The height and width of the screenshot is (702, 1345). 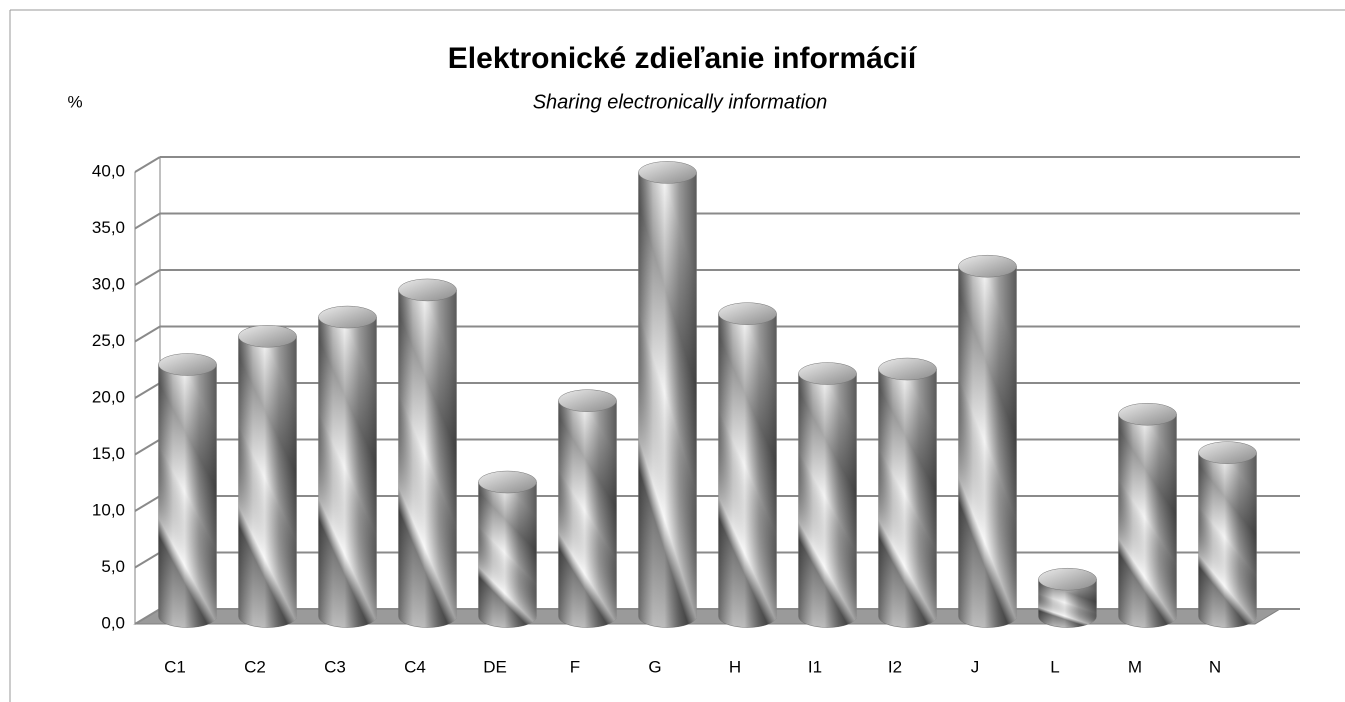 What do you see at coordinates (495, 666) in the screenshot?
I see `x-tick-label: DE` at bounding box center [495, 666].